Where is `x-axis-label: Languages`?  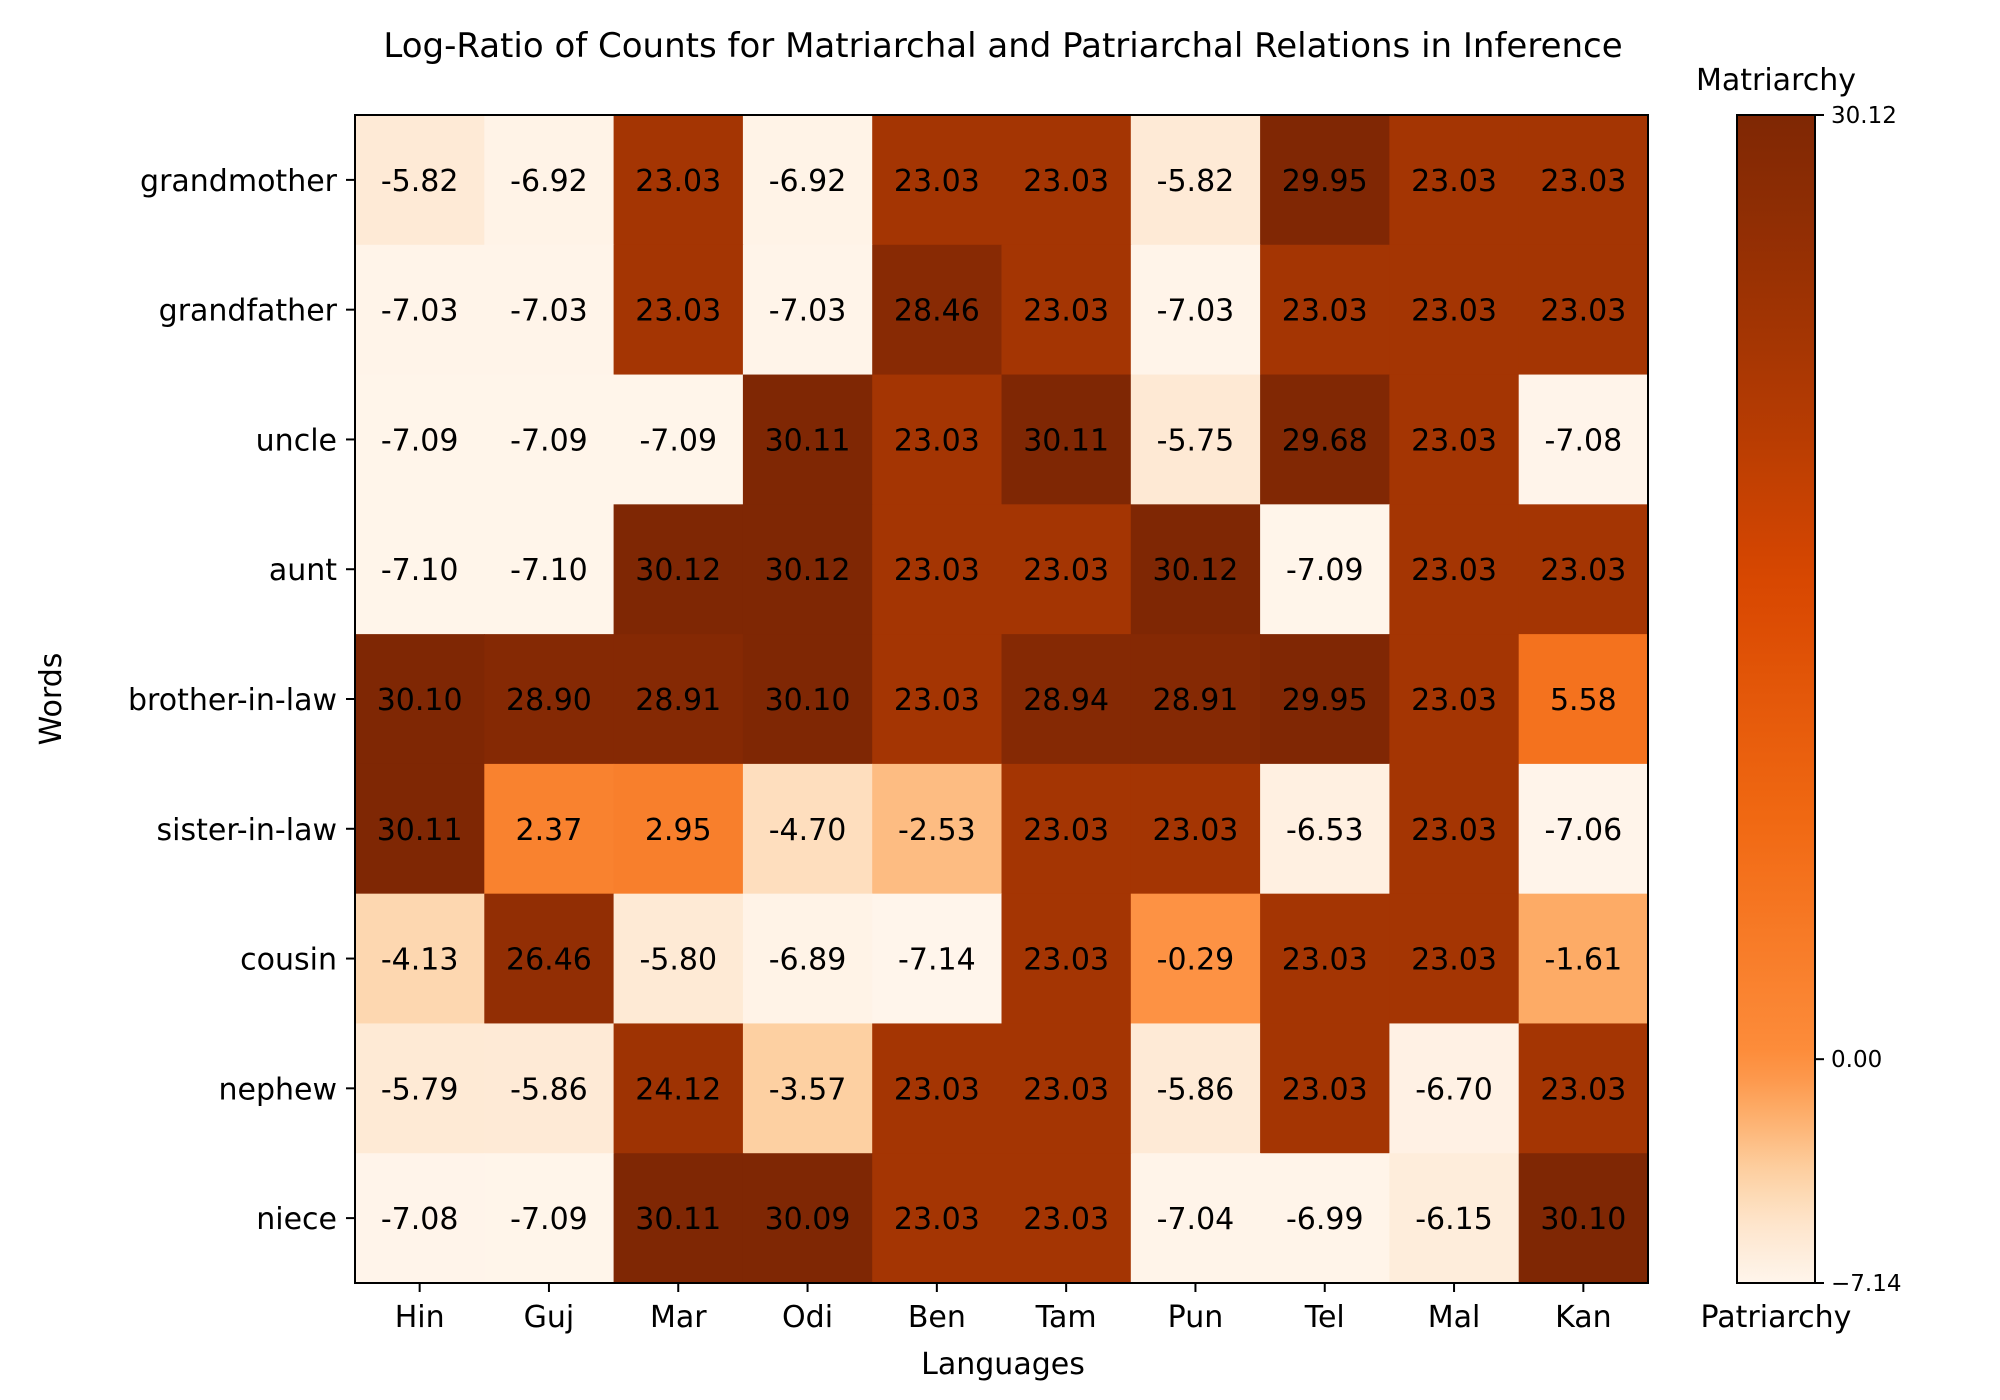
x-axis-label: Languages is located at coordinates (1003, 1364).